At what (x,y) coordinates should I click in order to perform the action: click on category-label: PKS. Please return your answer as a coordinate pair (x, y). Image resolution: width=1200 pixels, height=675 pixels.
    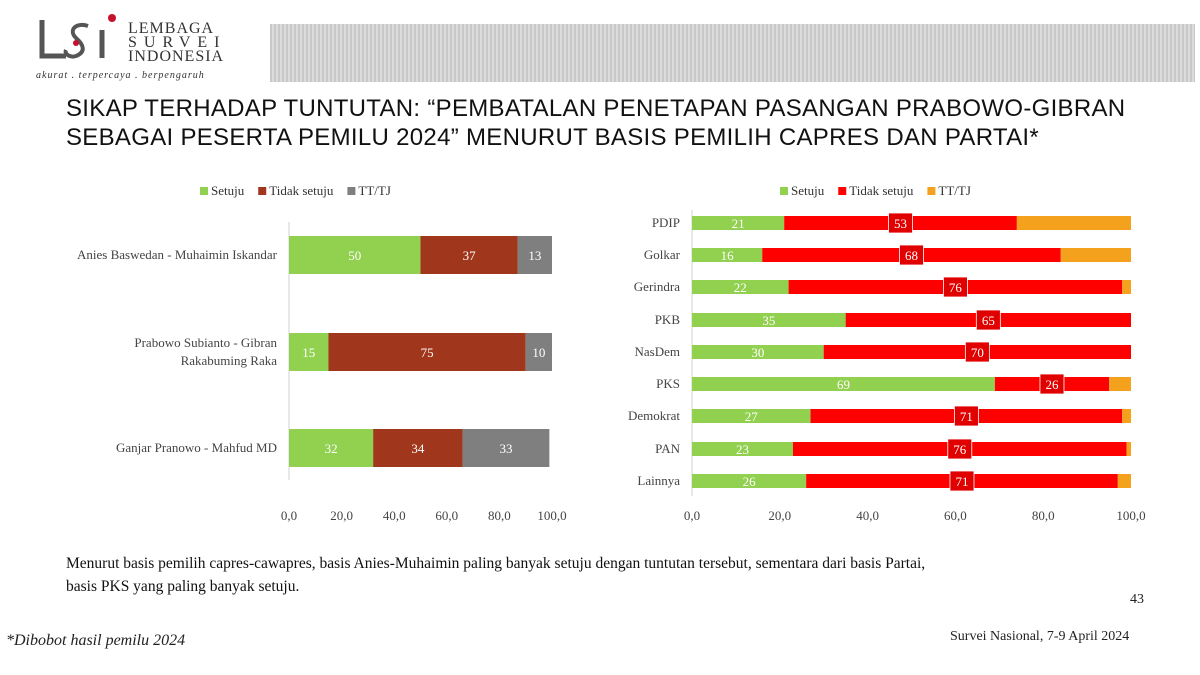
    Looking at the image, I should click on (668, 383).